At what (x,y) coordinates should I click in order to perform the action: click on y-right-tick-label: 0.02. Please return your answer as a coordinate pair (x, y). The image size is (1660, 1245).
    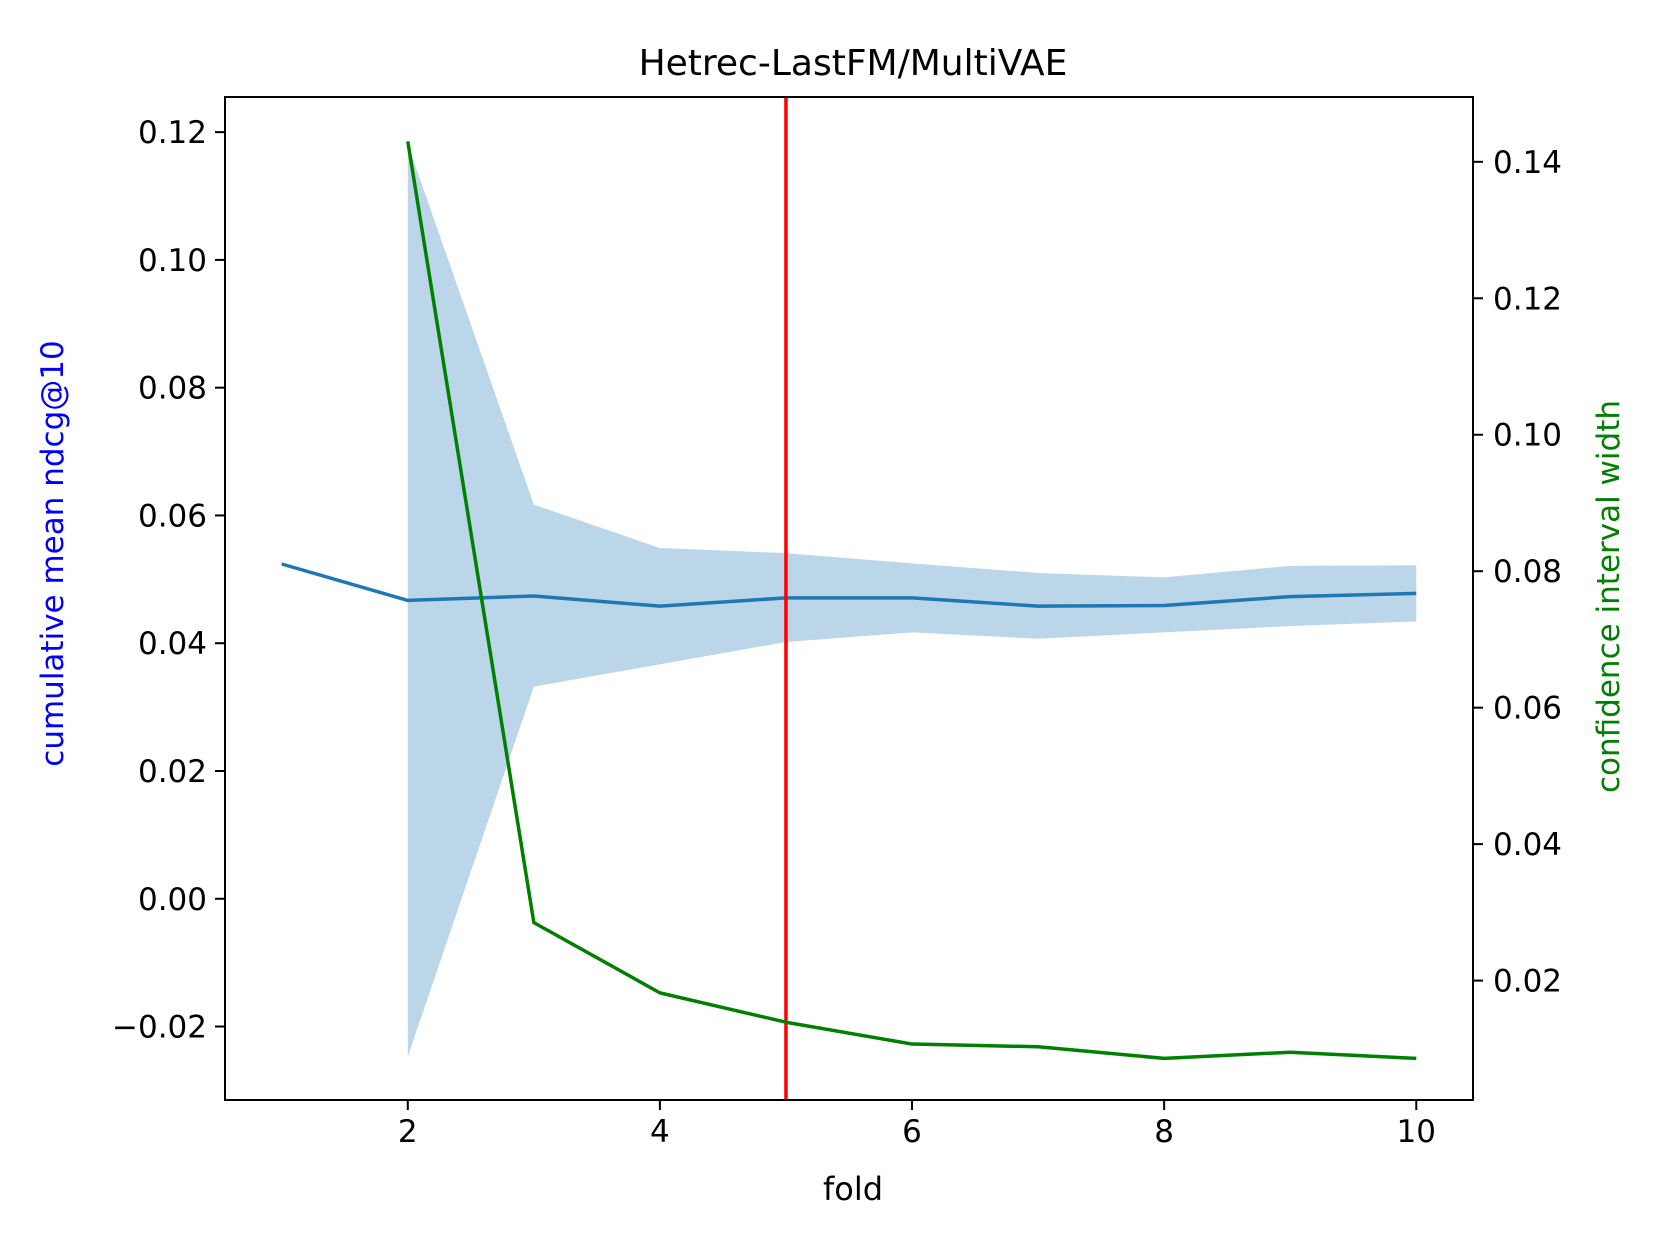
    Looking at the image, I should click on (1527, 982).